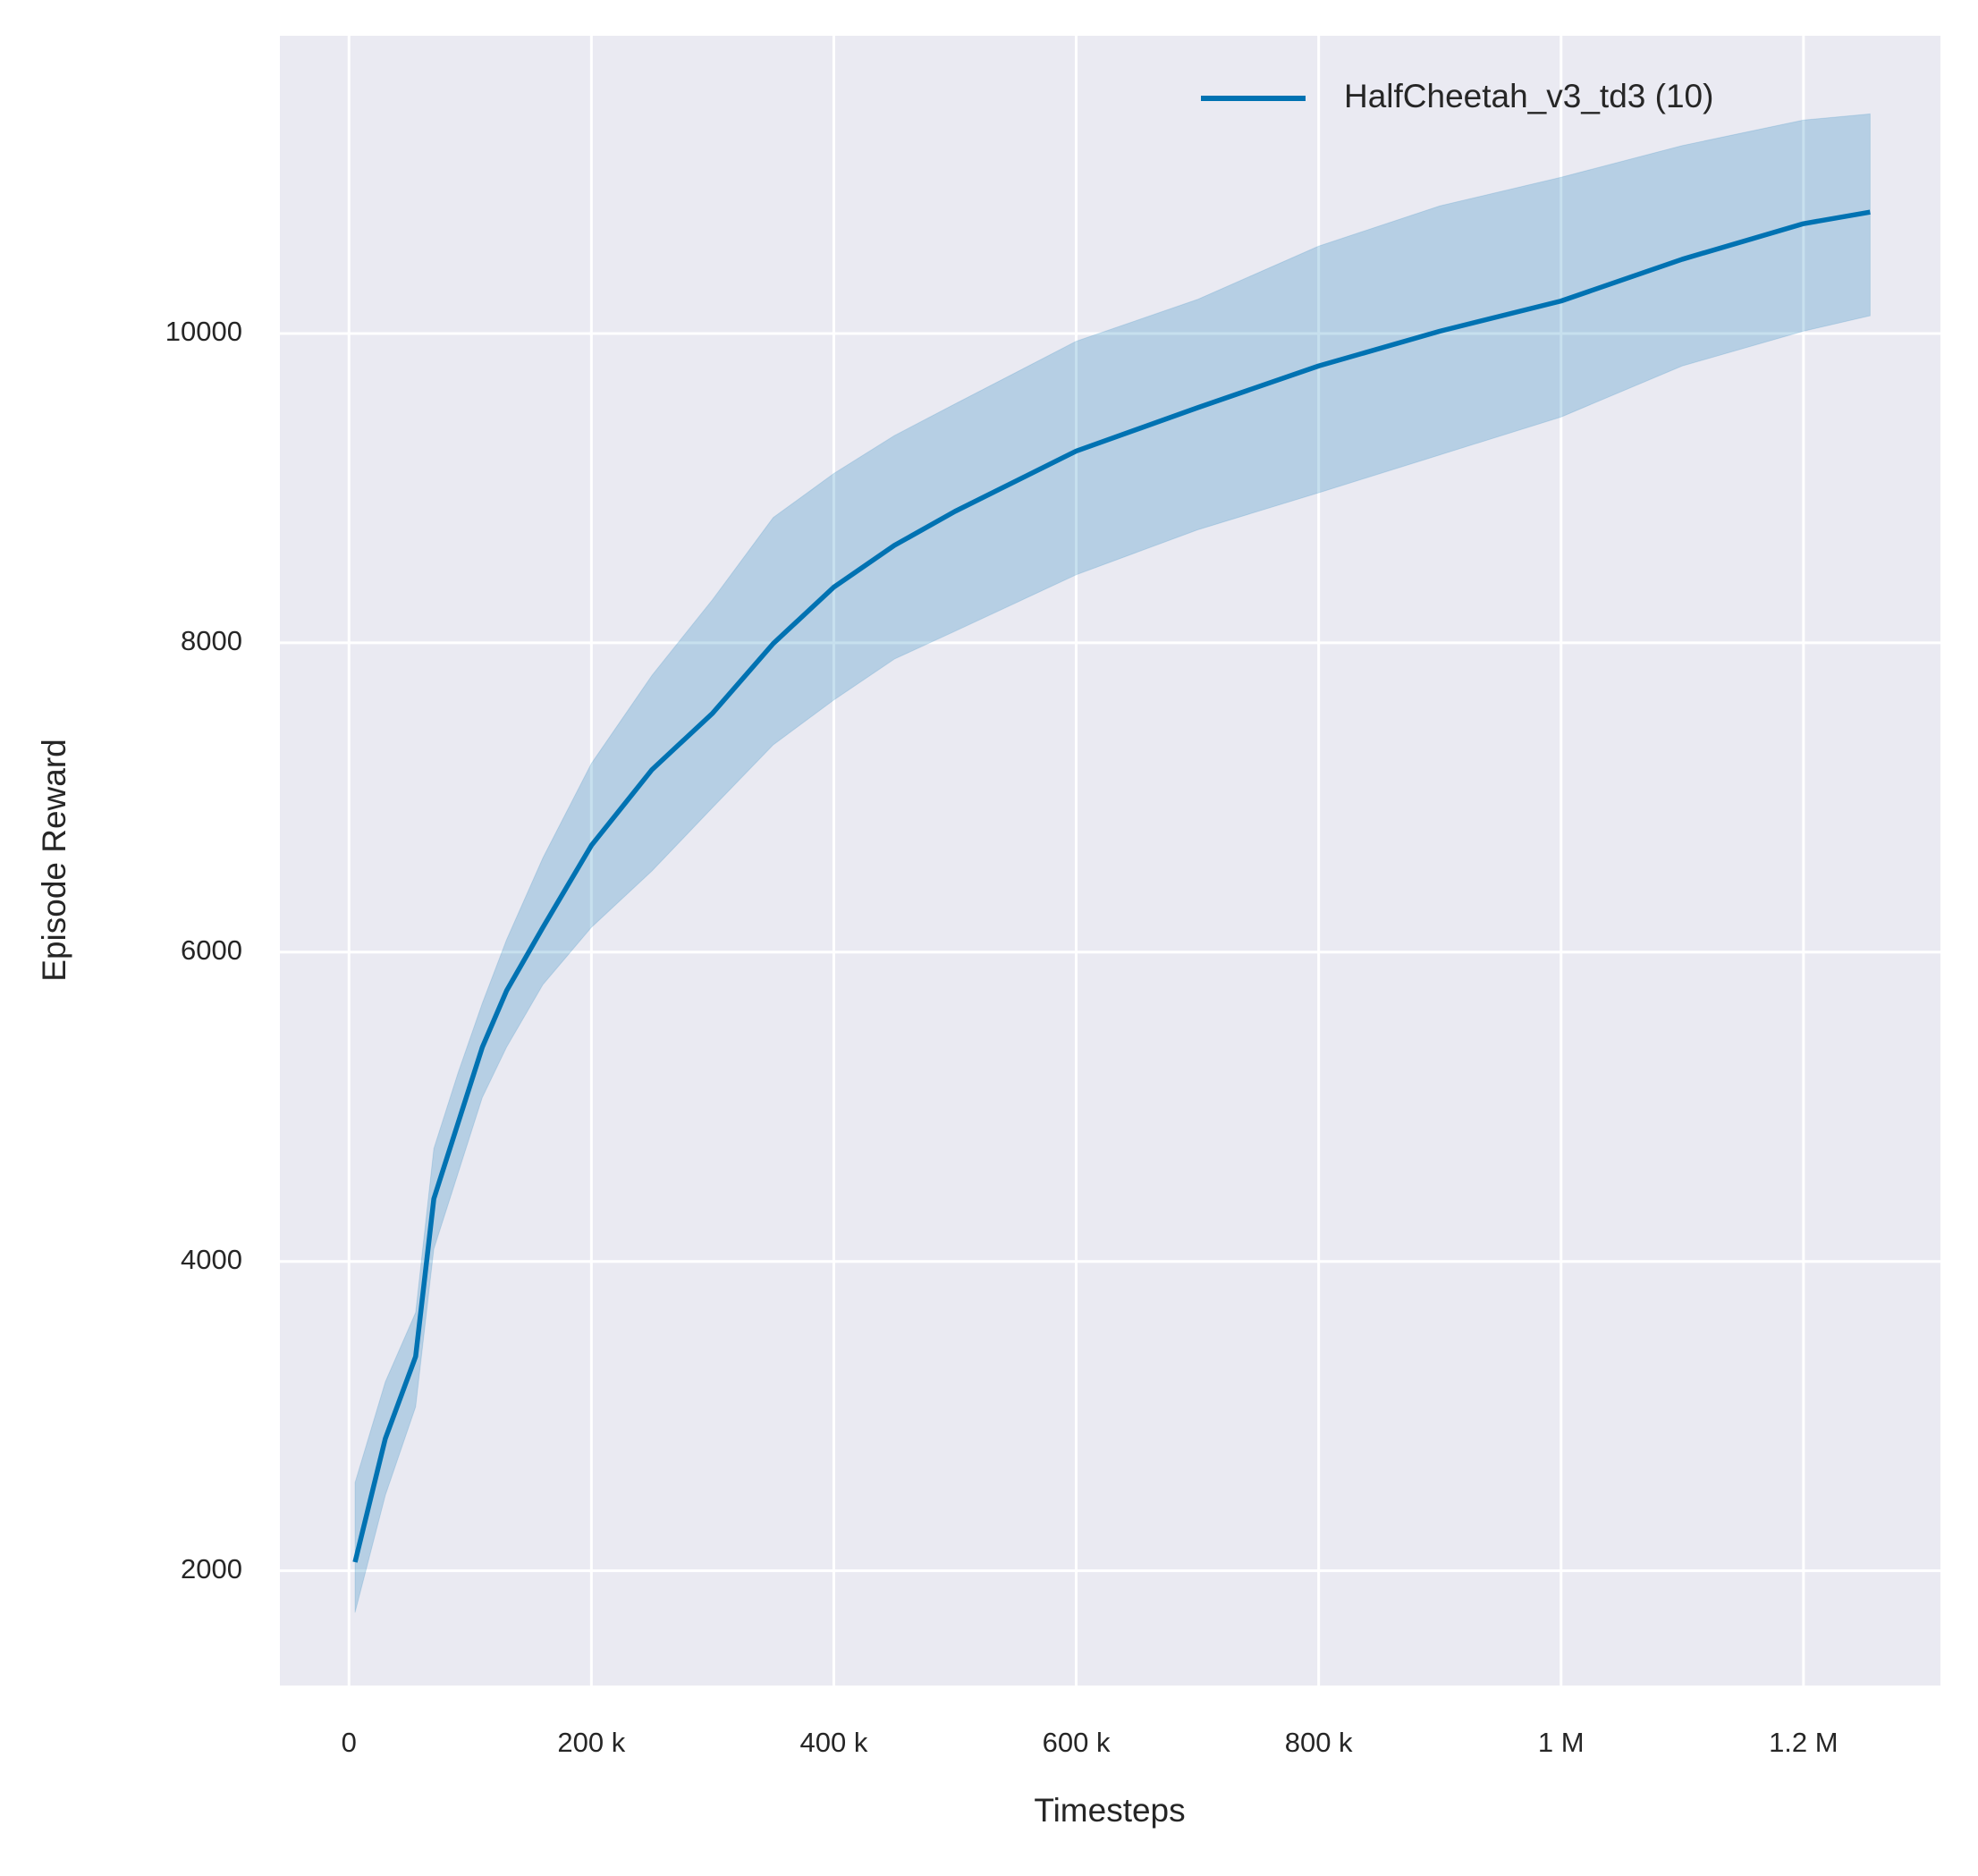 Image resolution: width=1978 pixels, height=1876 pixels. I want to click on y-axis-label: Episode Reward, so click(54, 860).